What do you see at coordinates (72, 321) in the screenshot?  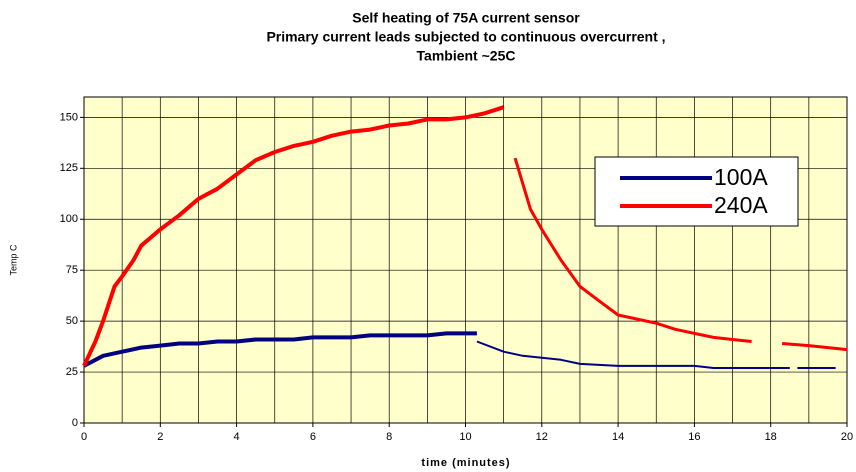 I see `y-tick-label: 50` at bounding box center [72, 321].